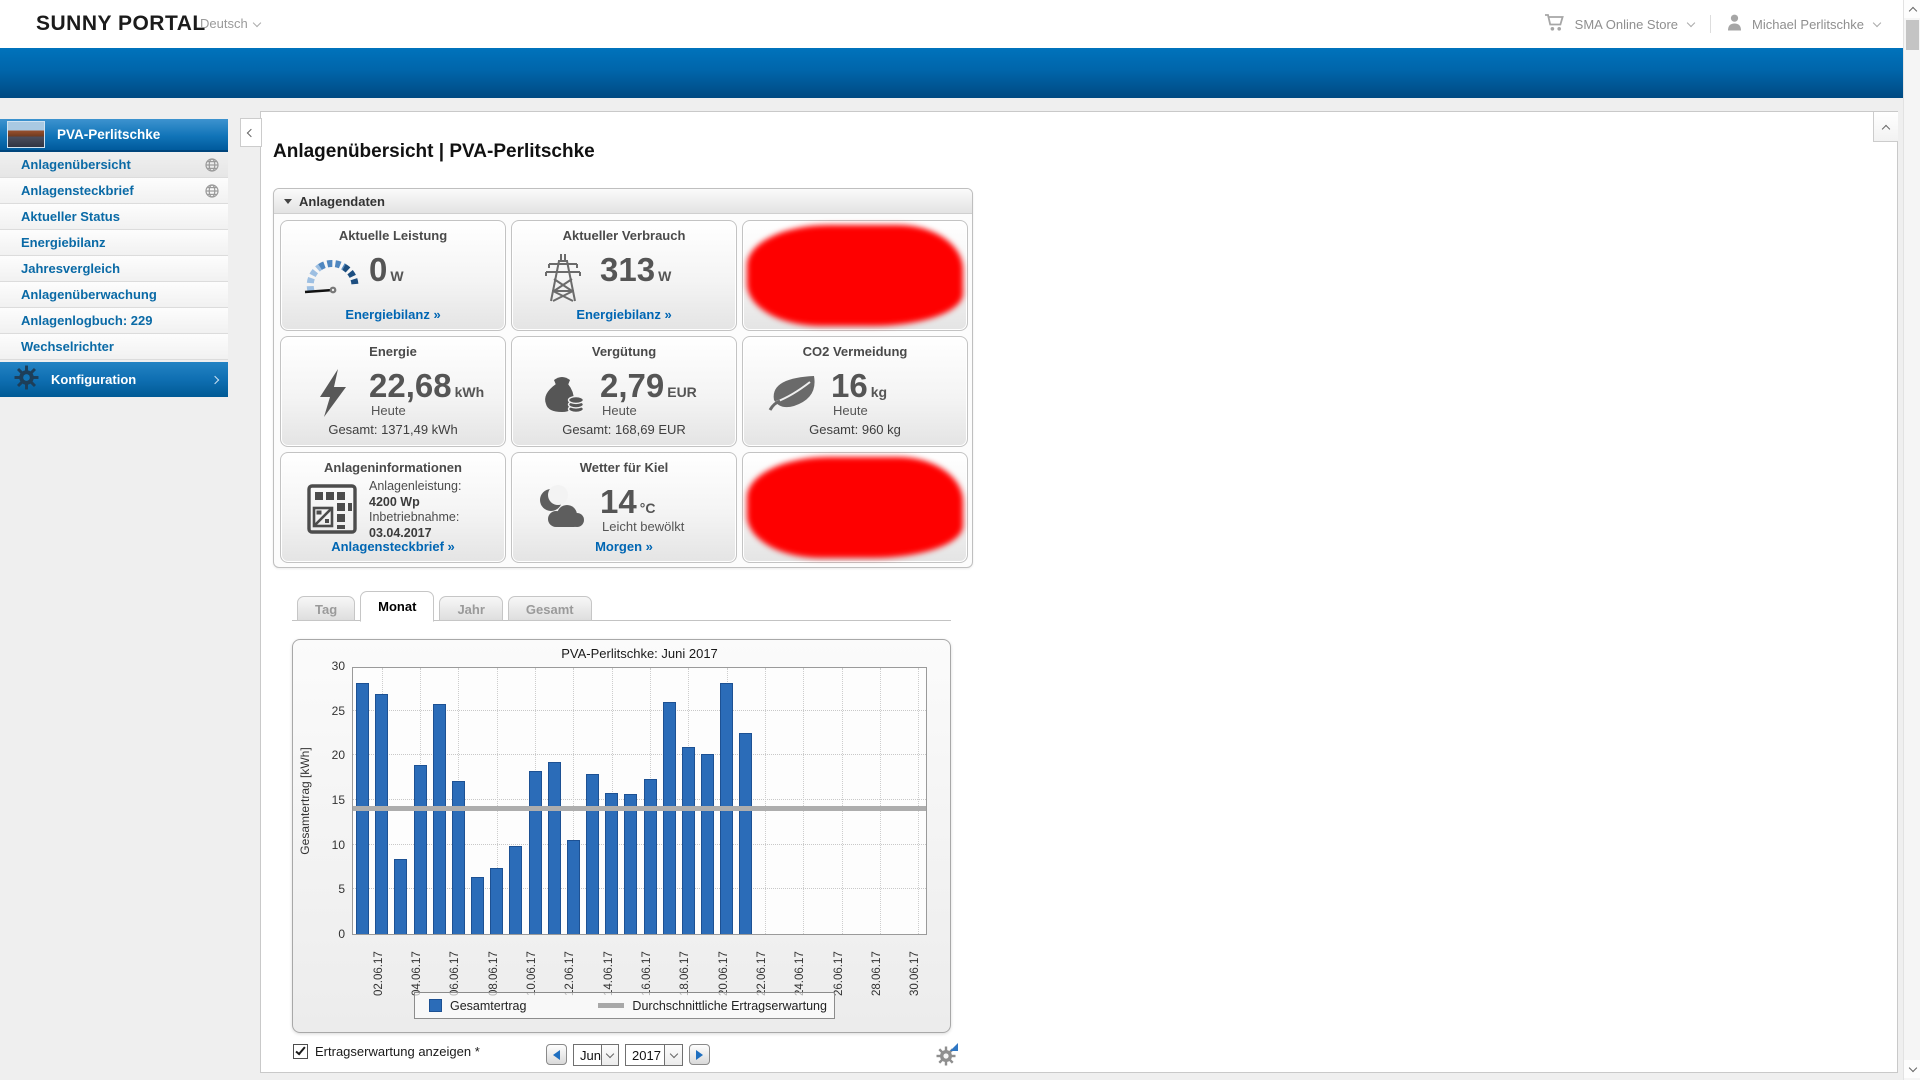 The image size is (1920, 1080). Describe the element at coordinates (618, 501) in the screenshot. I see `temperature-value: 14` at that location.